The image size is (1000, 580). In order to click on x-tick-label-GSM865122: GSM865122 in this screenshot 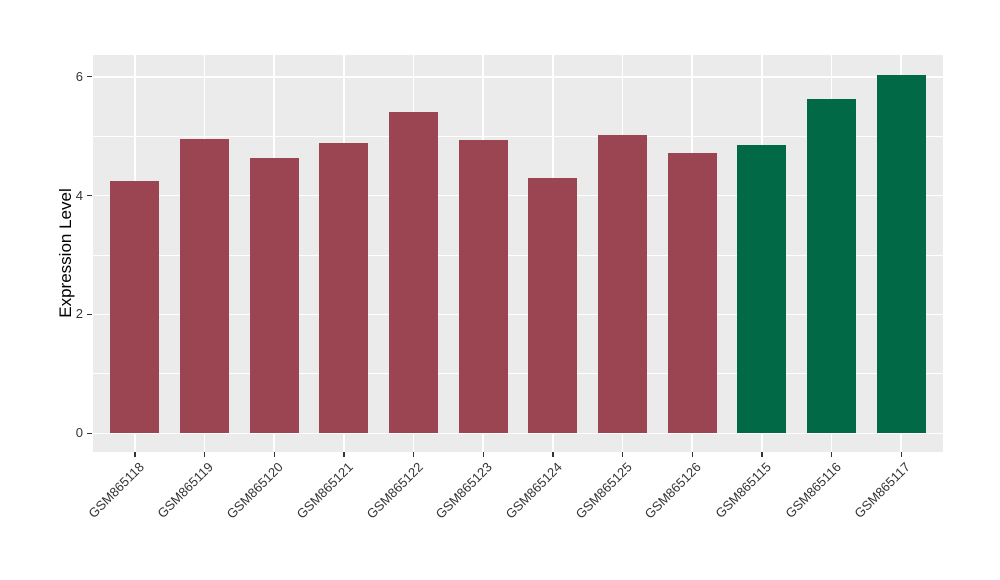, I will do `click(394, 490)`.